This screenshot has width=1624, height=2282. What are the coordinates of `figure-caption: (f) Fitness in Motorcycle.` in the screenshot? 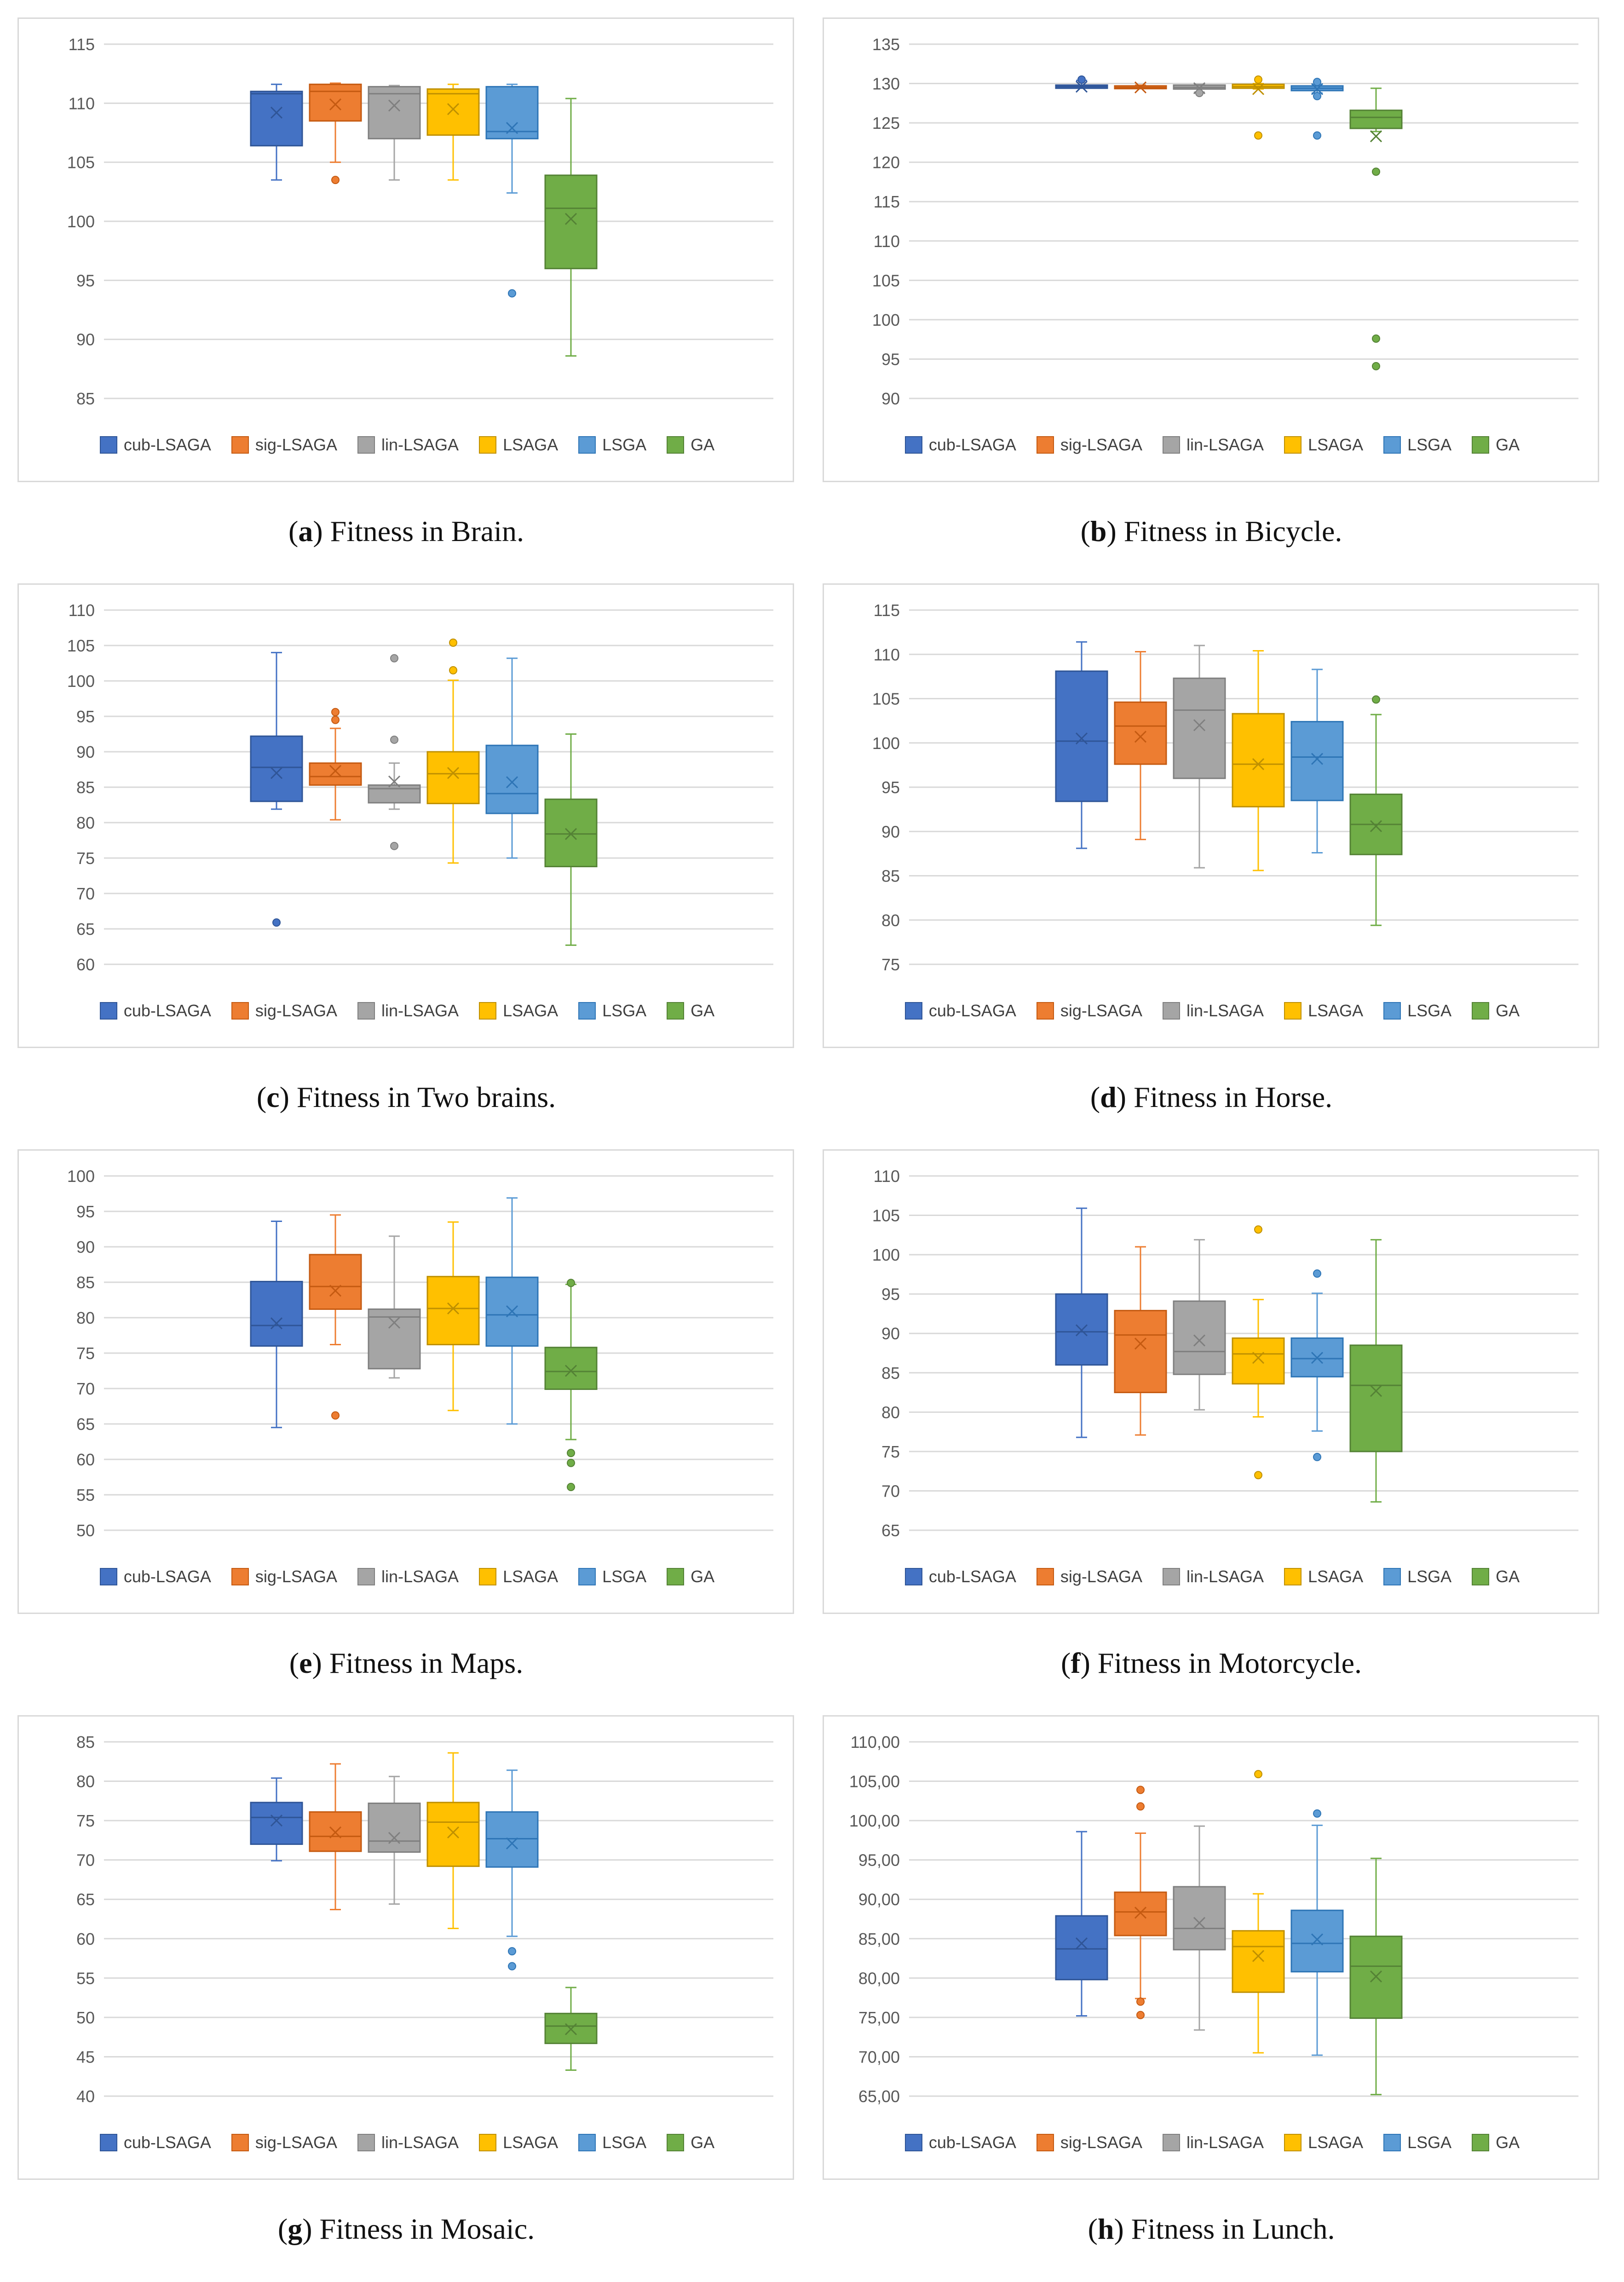 It's located at (1211, 1663).